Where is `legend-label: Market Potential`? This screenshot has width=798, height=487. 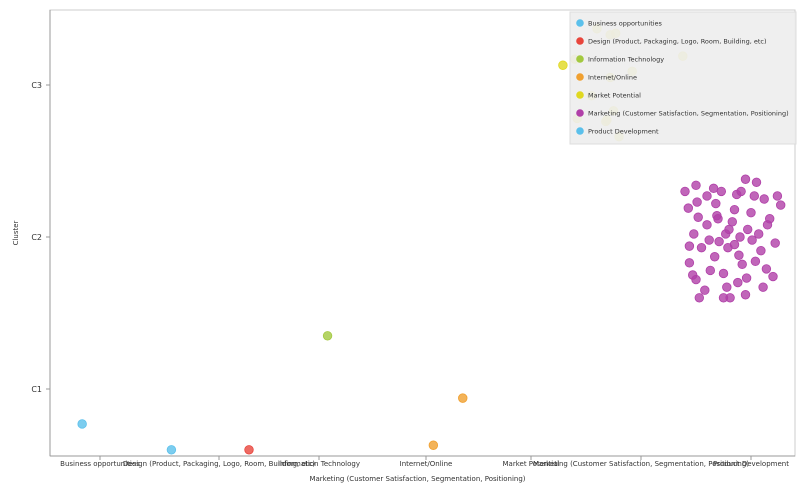
legend-label: Market Potential is located at coordinates (614, 96).